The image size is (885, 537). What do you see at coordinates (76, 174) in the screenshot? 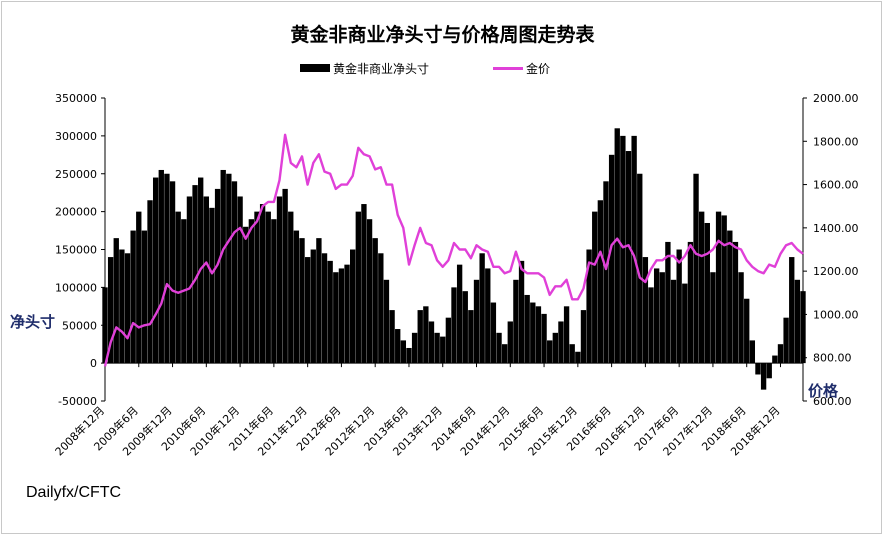
I see `y-left-tick-label: 250000` at bounding box center [76, 174].